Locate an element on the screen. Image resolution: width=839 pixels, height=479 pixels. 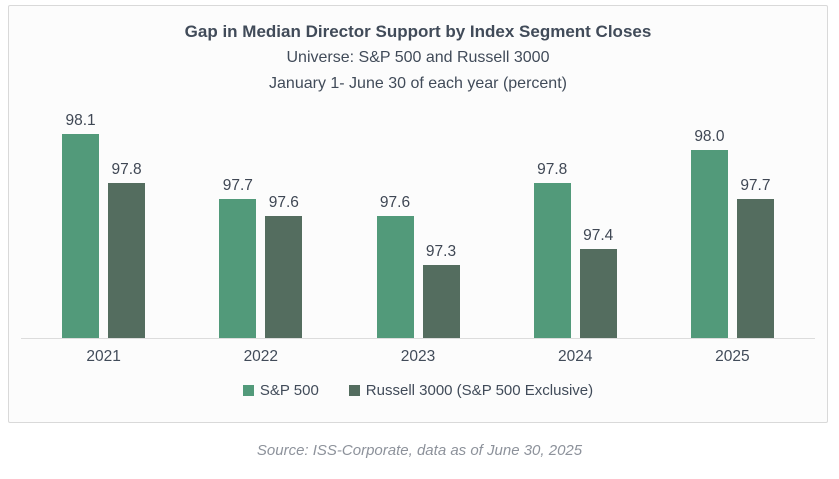
legend-swatch-russell3000 is located at coordinates (354, 390).